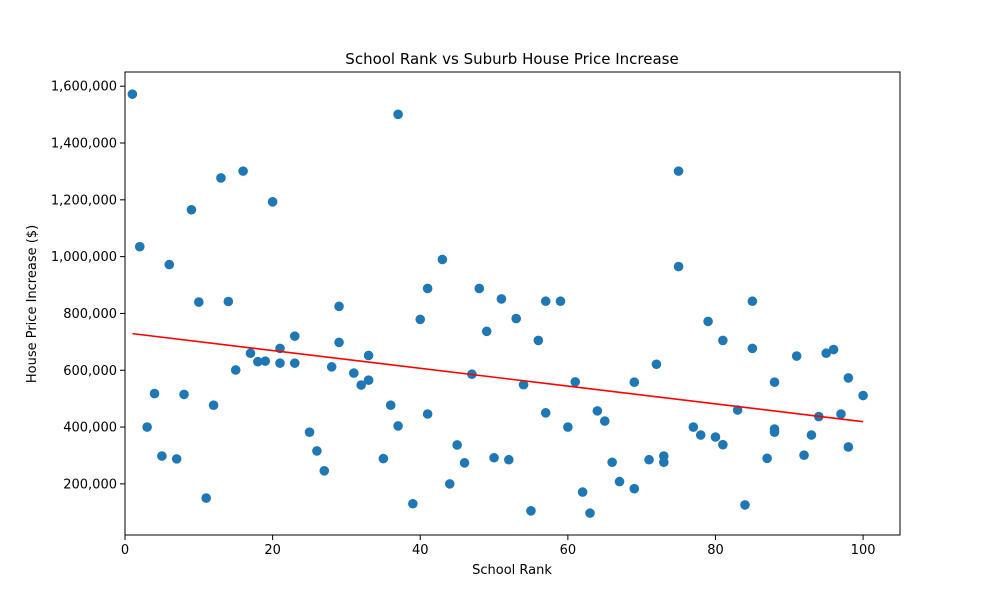 The image size is (1000, 600). What do you see at coordinates (420, 550) in the screenshot?
I see `x-tick-label: 40` at bounding box center [420, 550].